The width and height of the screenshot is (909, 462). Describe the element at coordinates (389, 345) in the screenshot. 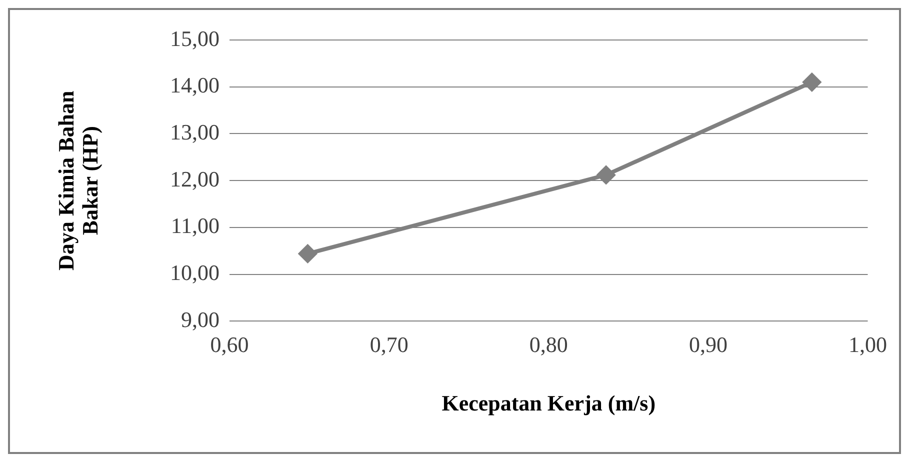

I see `x-tick-label: 0,70` at that location.